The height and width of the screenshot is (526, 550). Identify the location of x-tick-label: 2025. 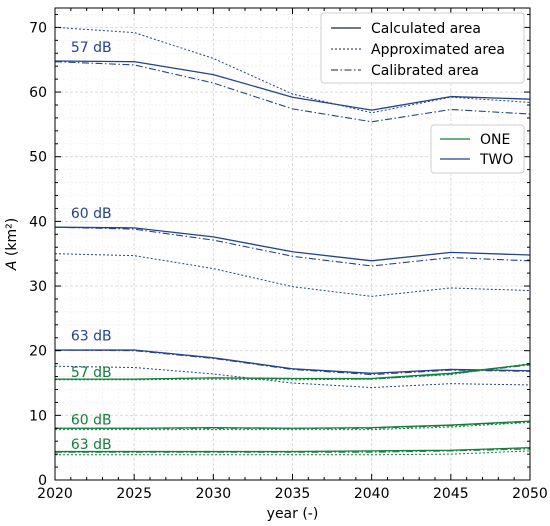
(134, 494).